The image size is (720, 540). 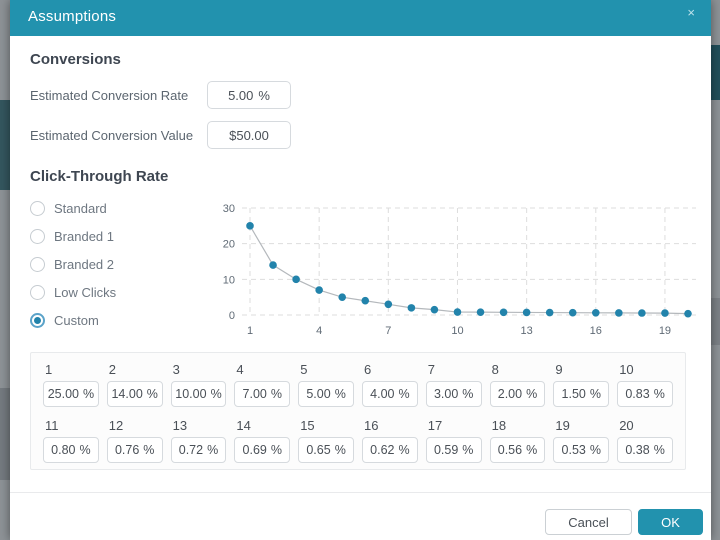 What do you see at coordinates (52, 425) in the screenshot?
I see `ctr-cell-index: 11` at bounding box center [52, 425].